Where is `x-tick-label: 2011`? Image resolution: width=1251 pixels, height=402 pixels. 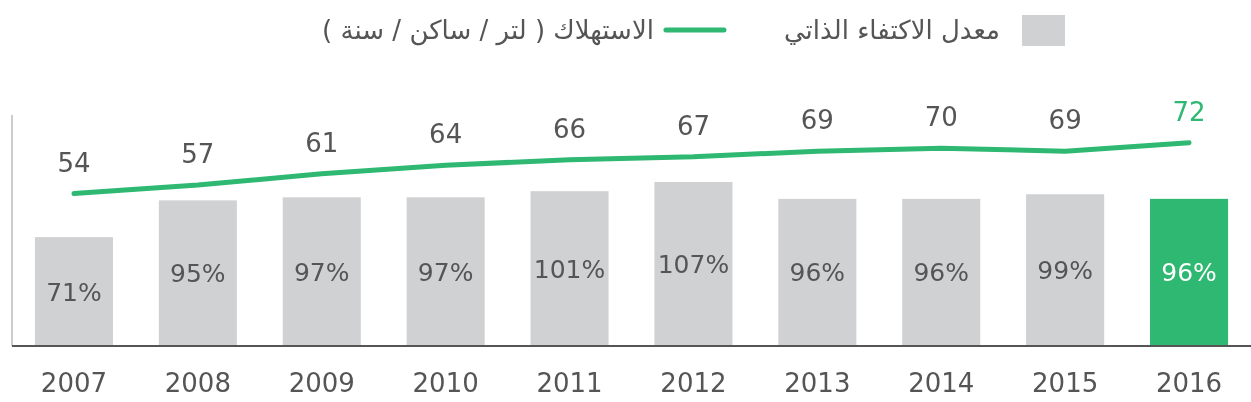
x-tick-label: 2011 is located at coordinates (569, 383).